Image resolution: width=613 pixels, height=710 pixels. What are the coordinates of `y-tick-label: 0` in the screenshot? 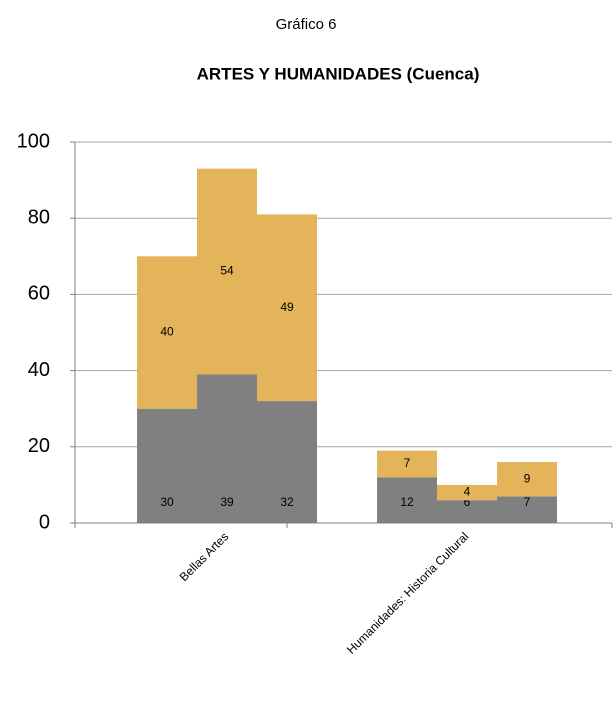 It's located at (44, 522).